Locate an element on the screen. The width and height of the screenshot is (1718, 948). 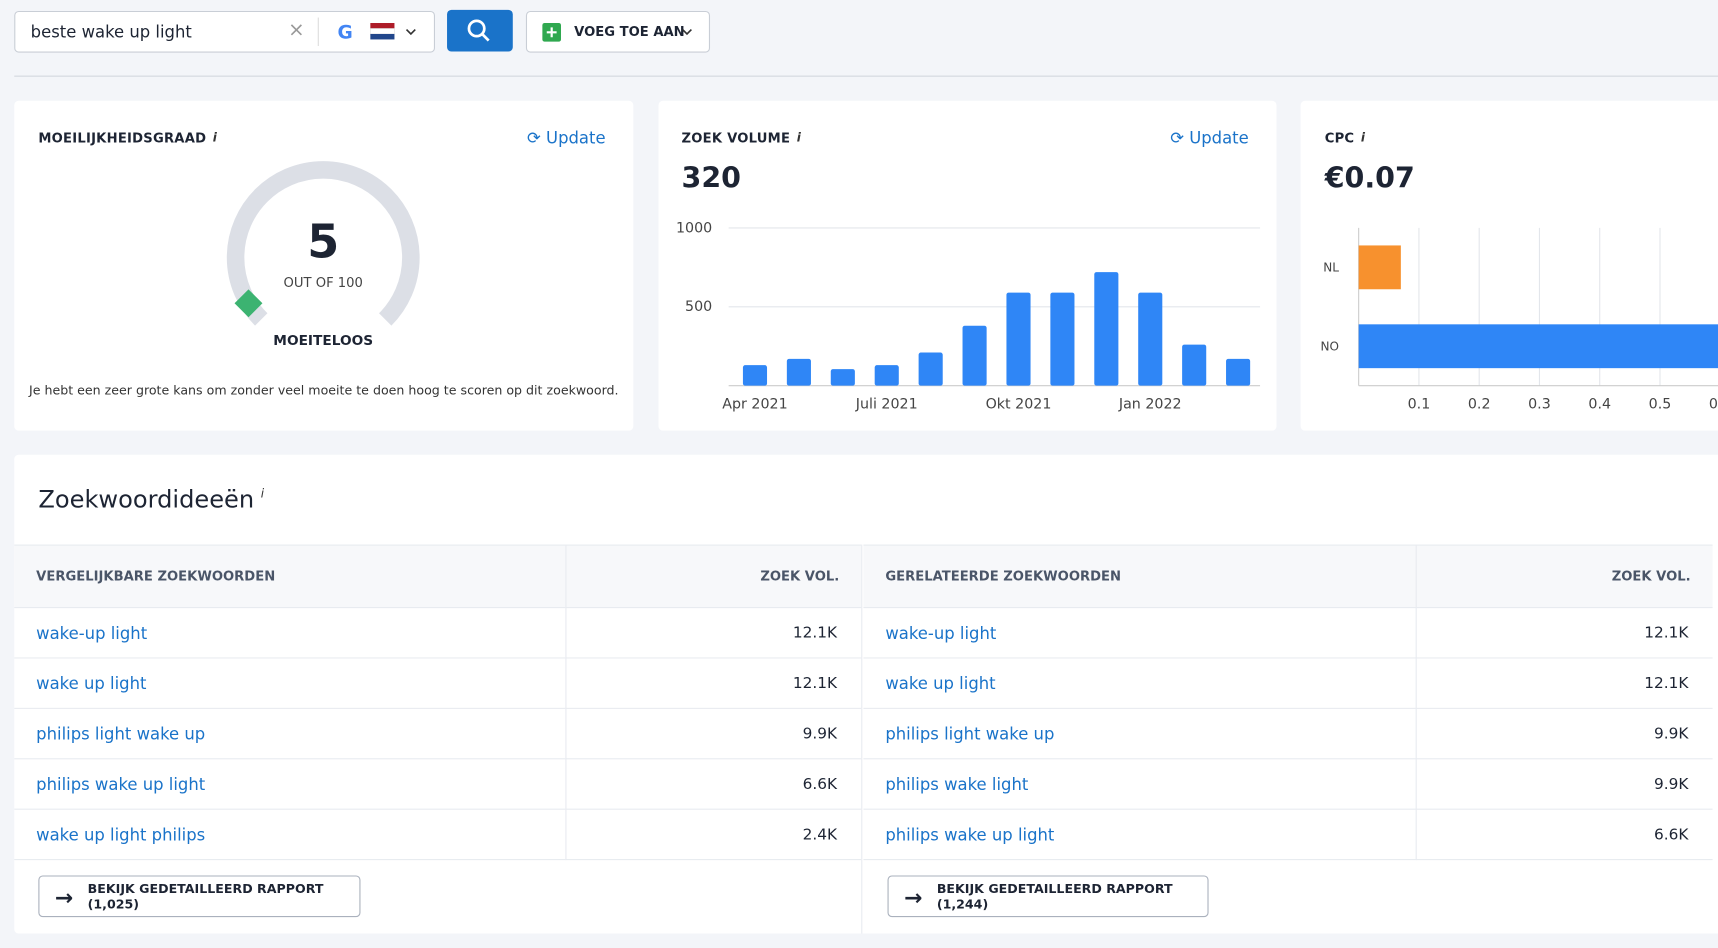
title-text: ZOEK VOLUME is located at coordinates (736, 138).